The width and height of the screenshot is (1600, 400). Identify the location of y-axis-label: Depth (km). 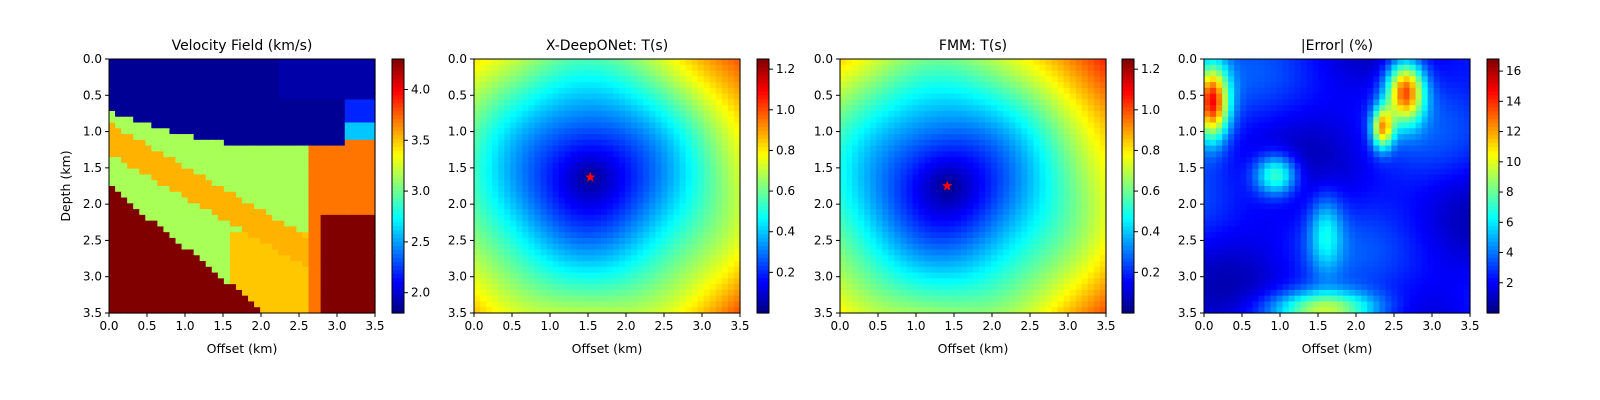
(65, 185).